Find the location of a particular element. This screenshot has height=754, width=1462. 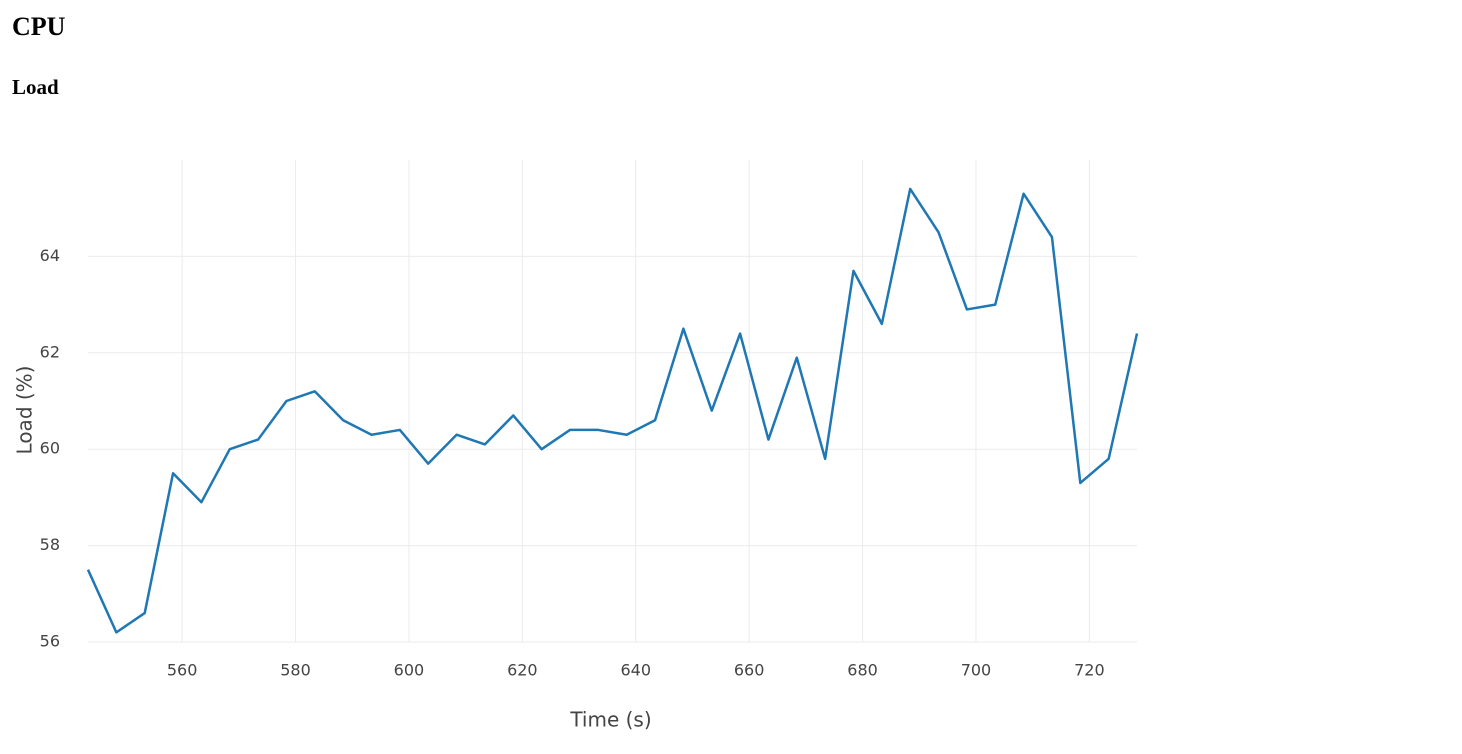

x-tick-label: 600 is located at coordinates (409, 670).